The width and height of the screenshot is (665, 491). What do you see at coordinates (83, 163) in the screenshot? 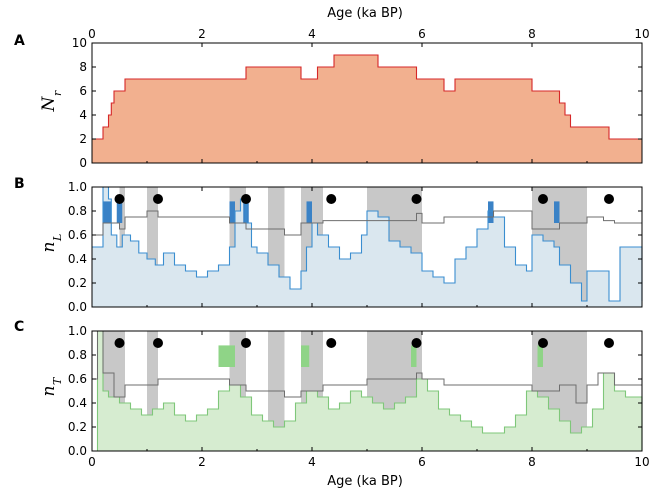
I see `y-tick-label: 0` at bounding box center [83, 163].